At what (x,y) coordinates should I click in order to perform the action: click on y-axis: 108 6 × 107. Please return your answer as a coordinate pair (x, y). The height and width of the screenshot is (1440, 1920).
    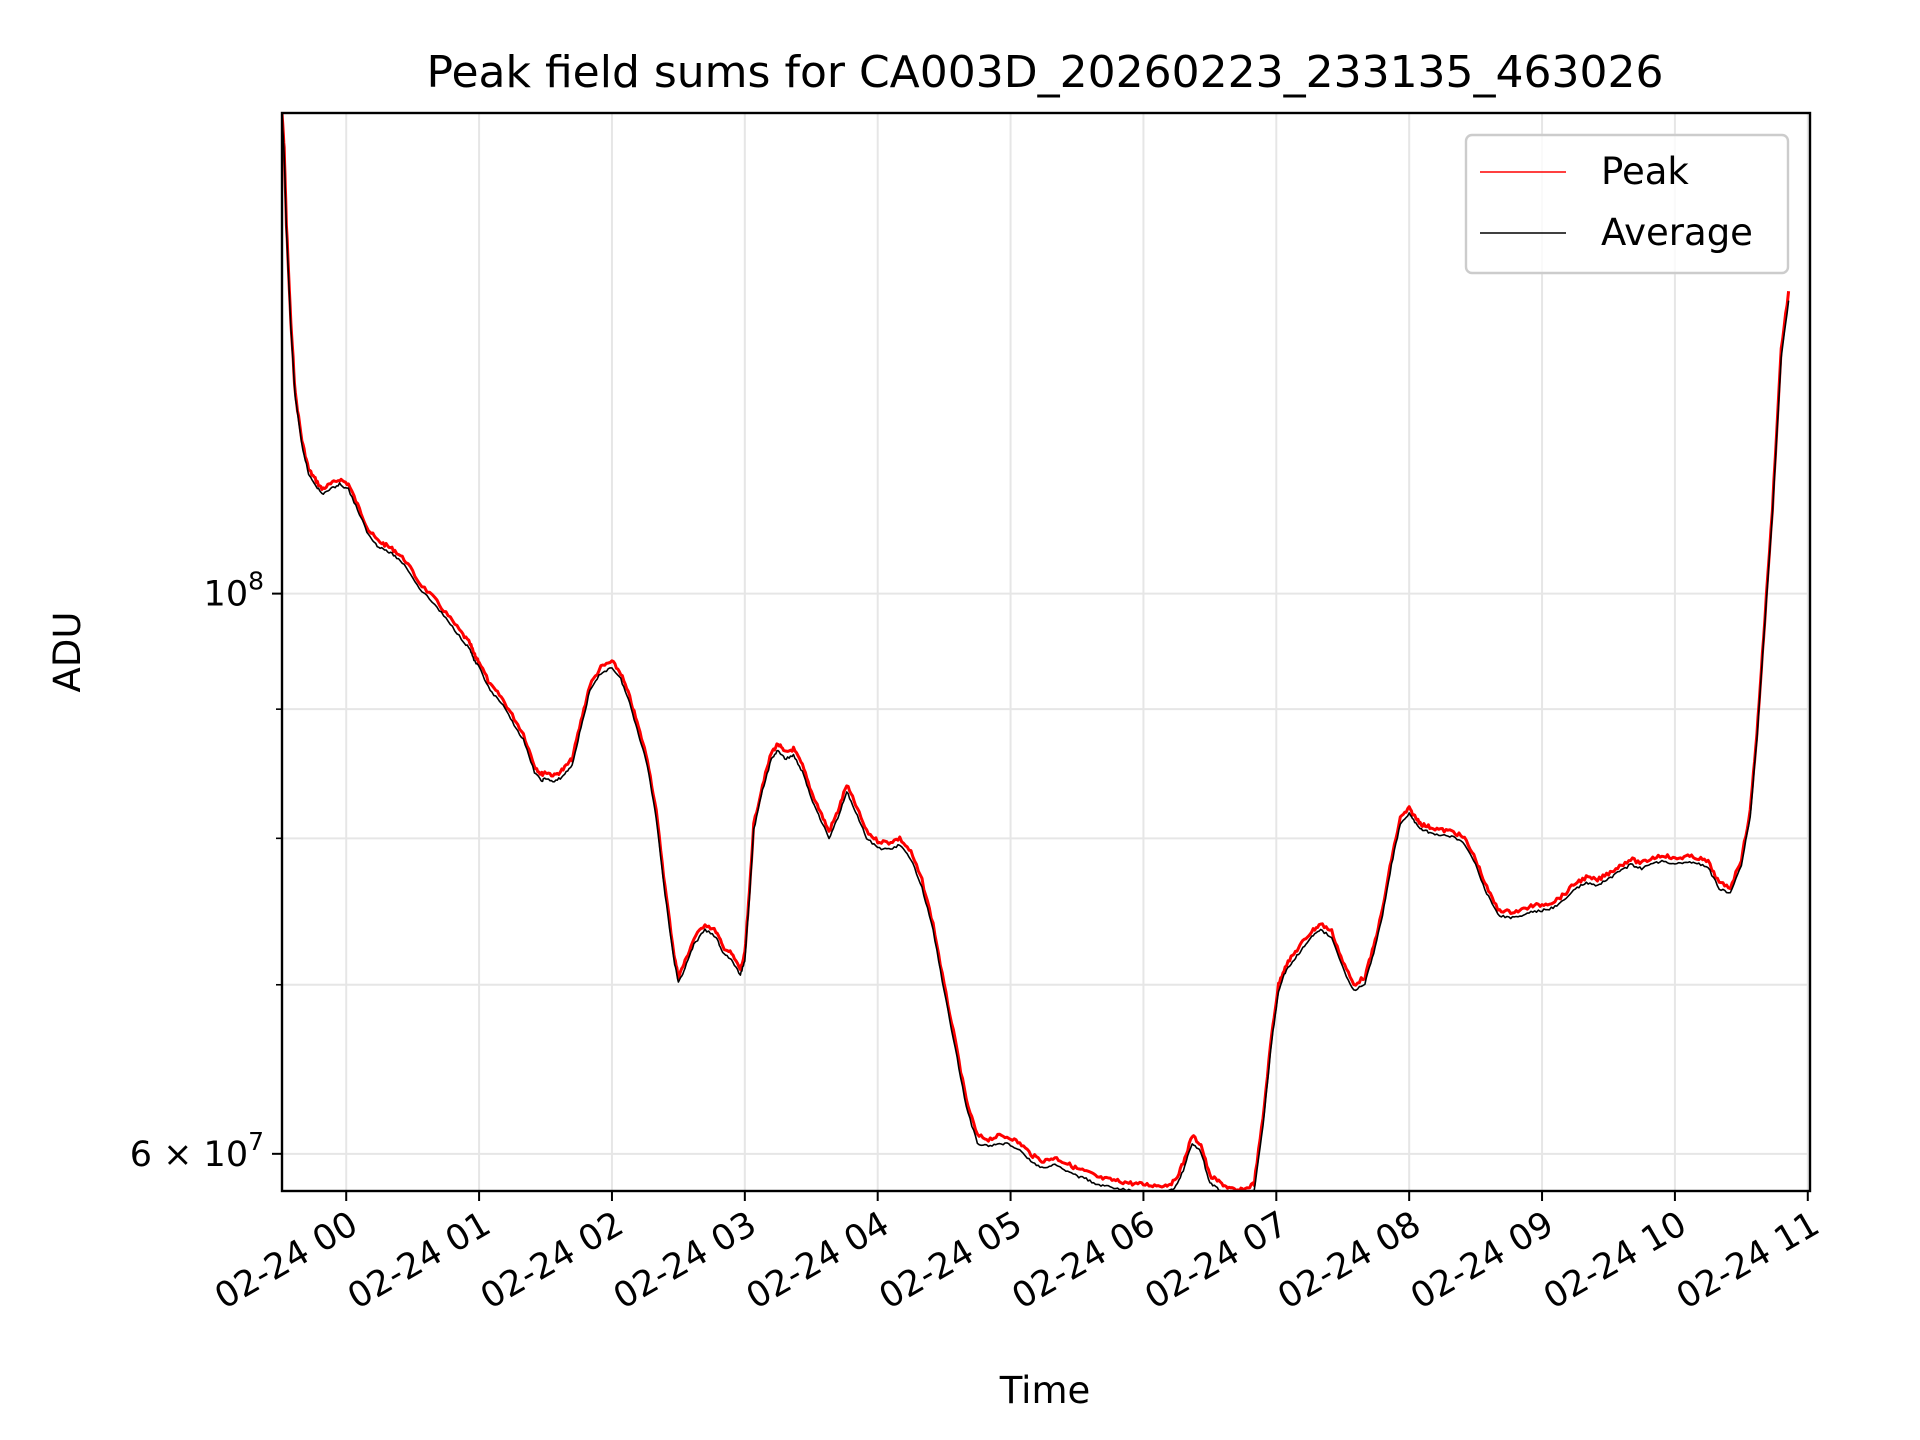
    Looking at the image, I should click on (206, 871).